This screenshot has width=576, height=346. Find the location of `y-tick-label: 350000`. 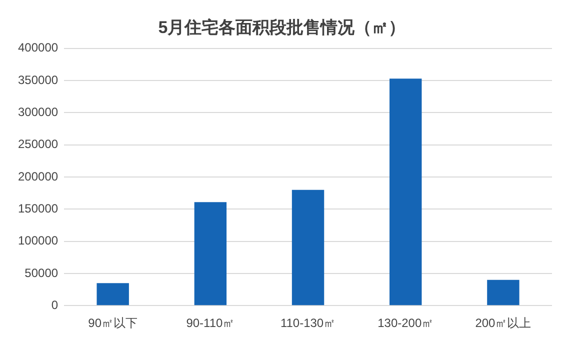

y-tick-label: 350000 is located at coordinates (38, 79).